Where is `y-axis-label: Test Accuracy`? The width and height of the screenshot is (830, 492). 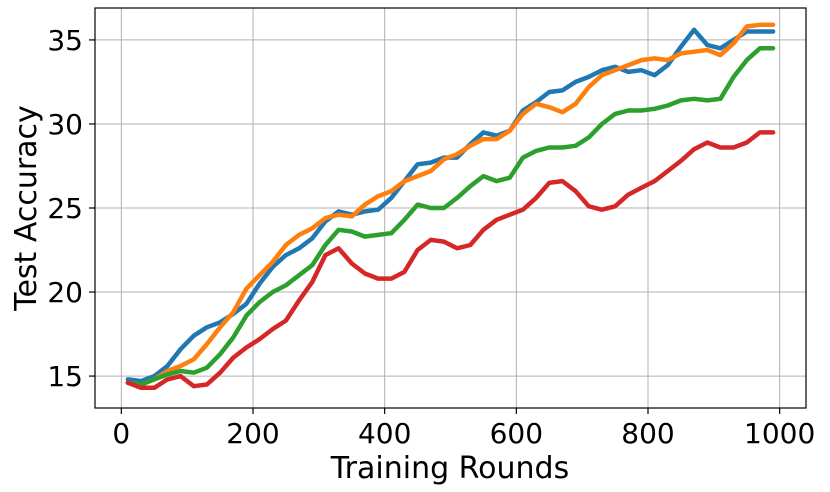 y-axis-label: Test Accuracy is located at coordinates (26, 208).